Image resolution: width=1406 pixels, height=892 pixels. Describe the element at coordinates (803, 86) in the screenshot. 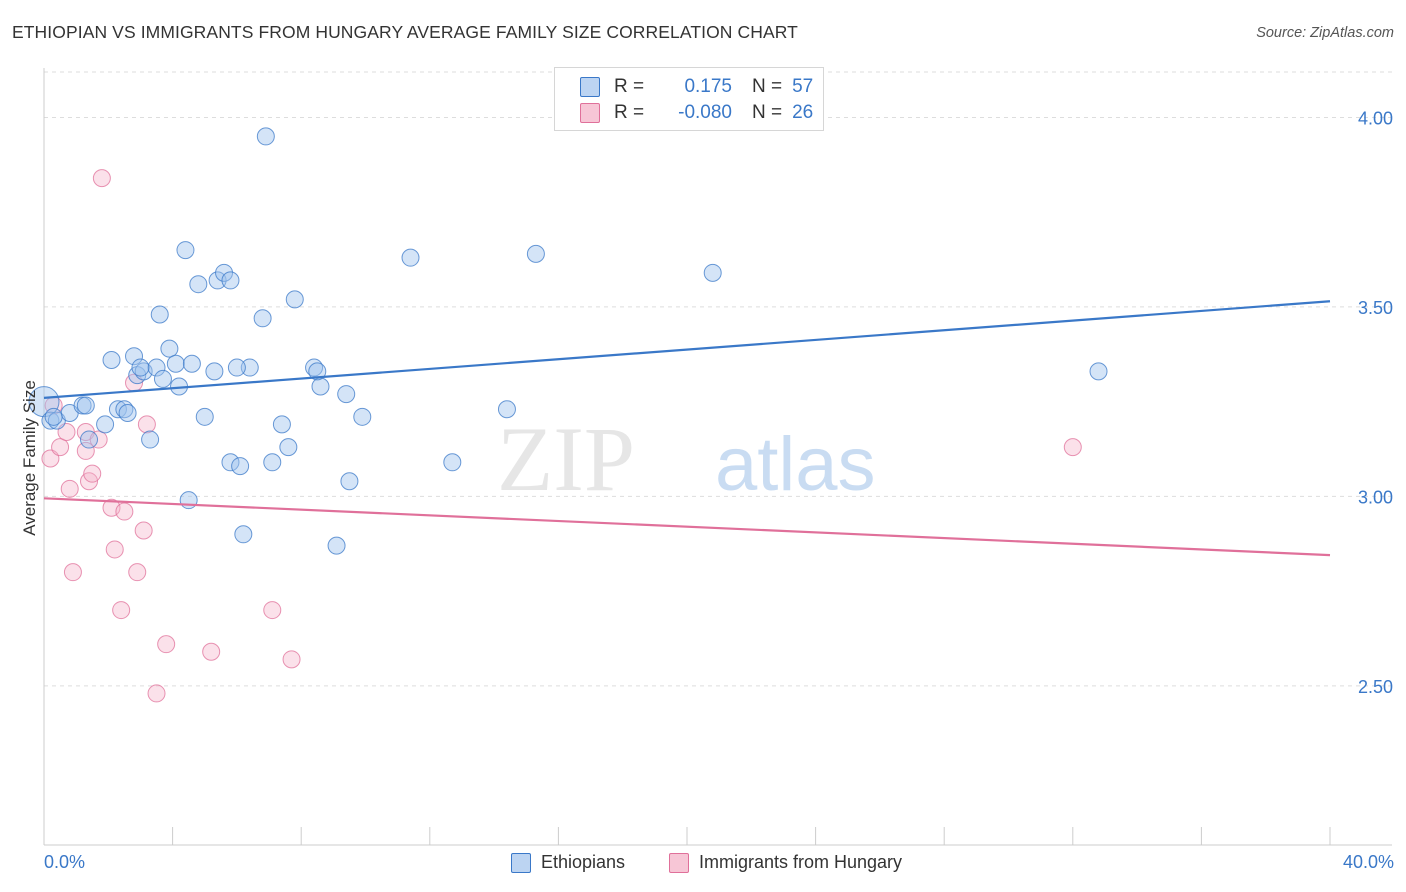

I see `legend-n-value: 57` at that location.